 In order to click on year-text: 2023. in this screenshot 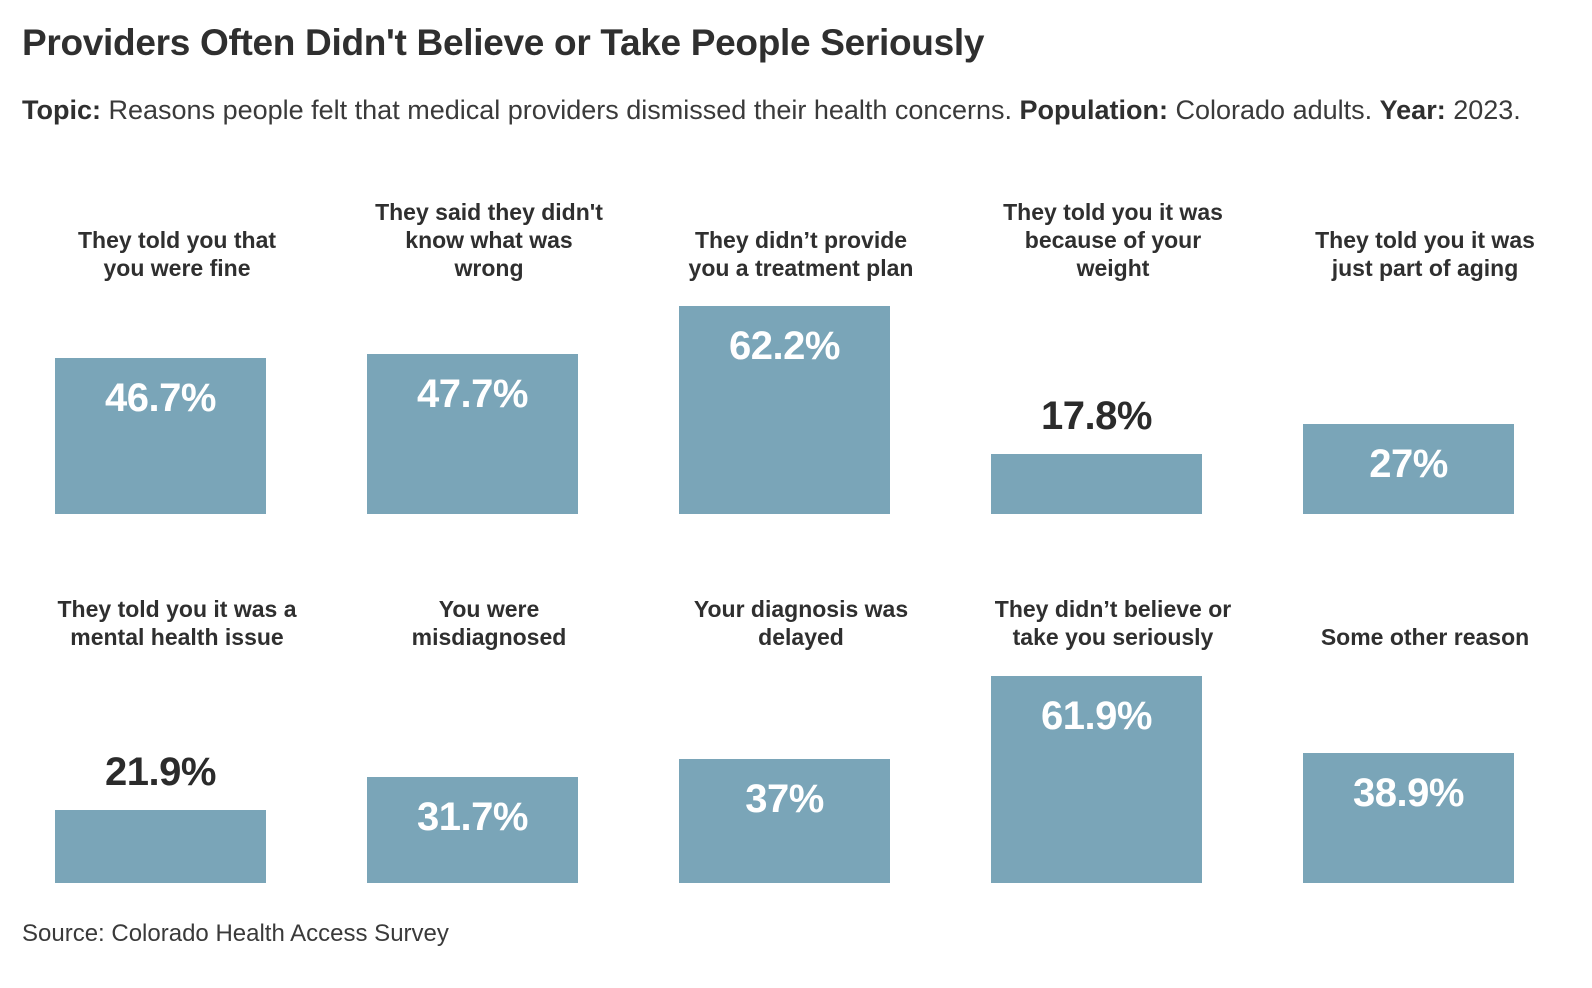, I will do `click(1487, 110)`.